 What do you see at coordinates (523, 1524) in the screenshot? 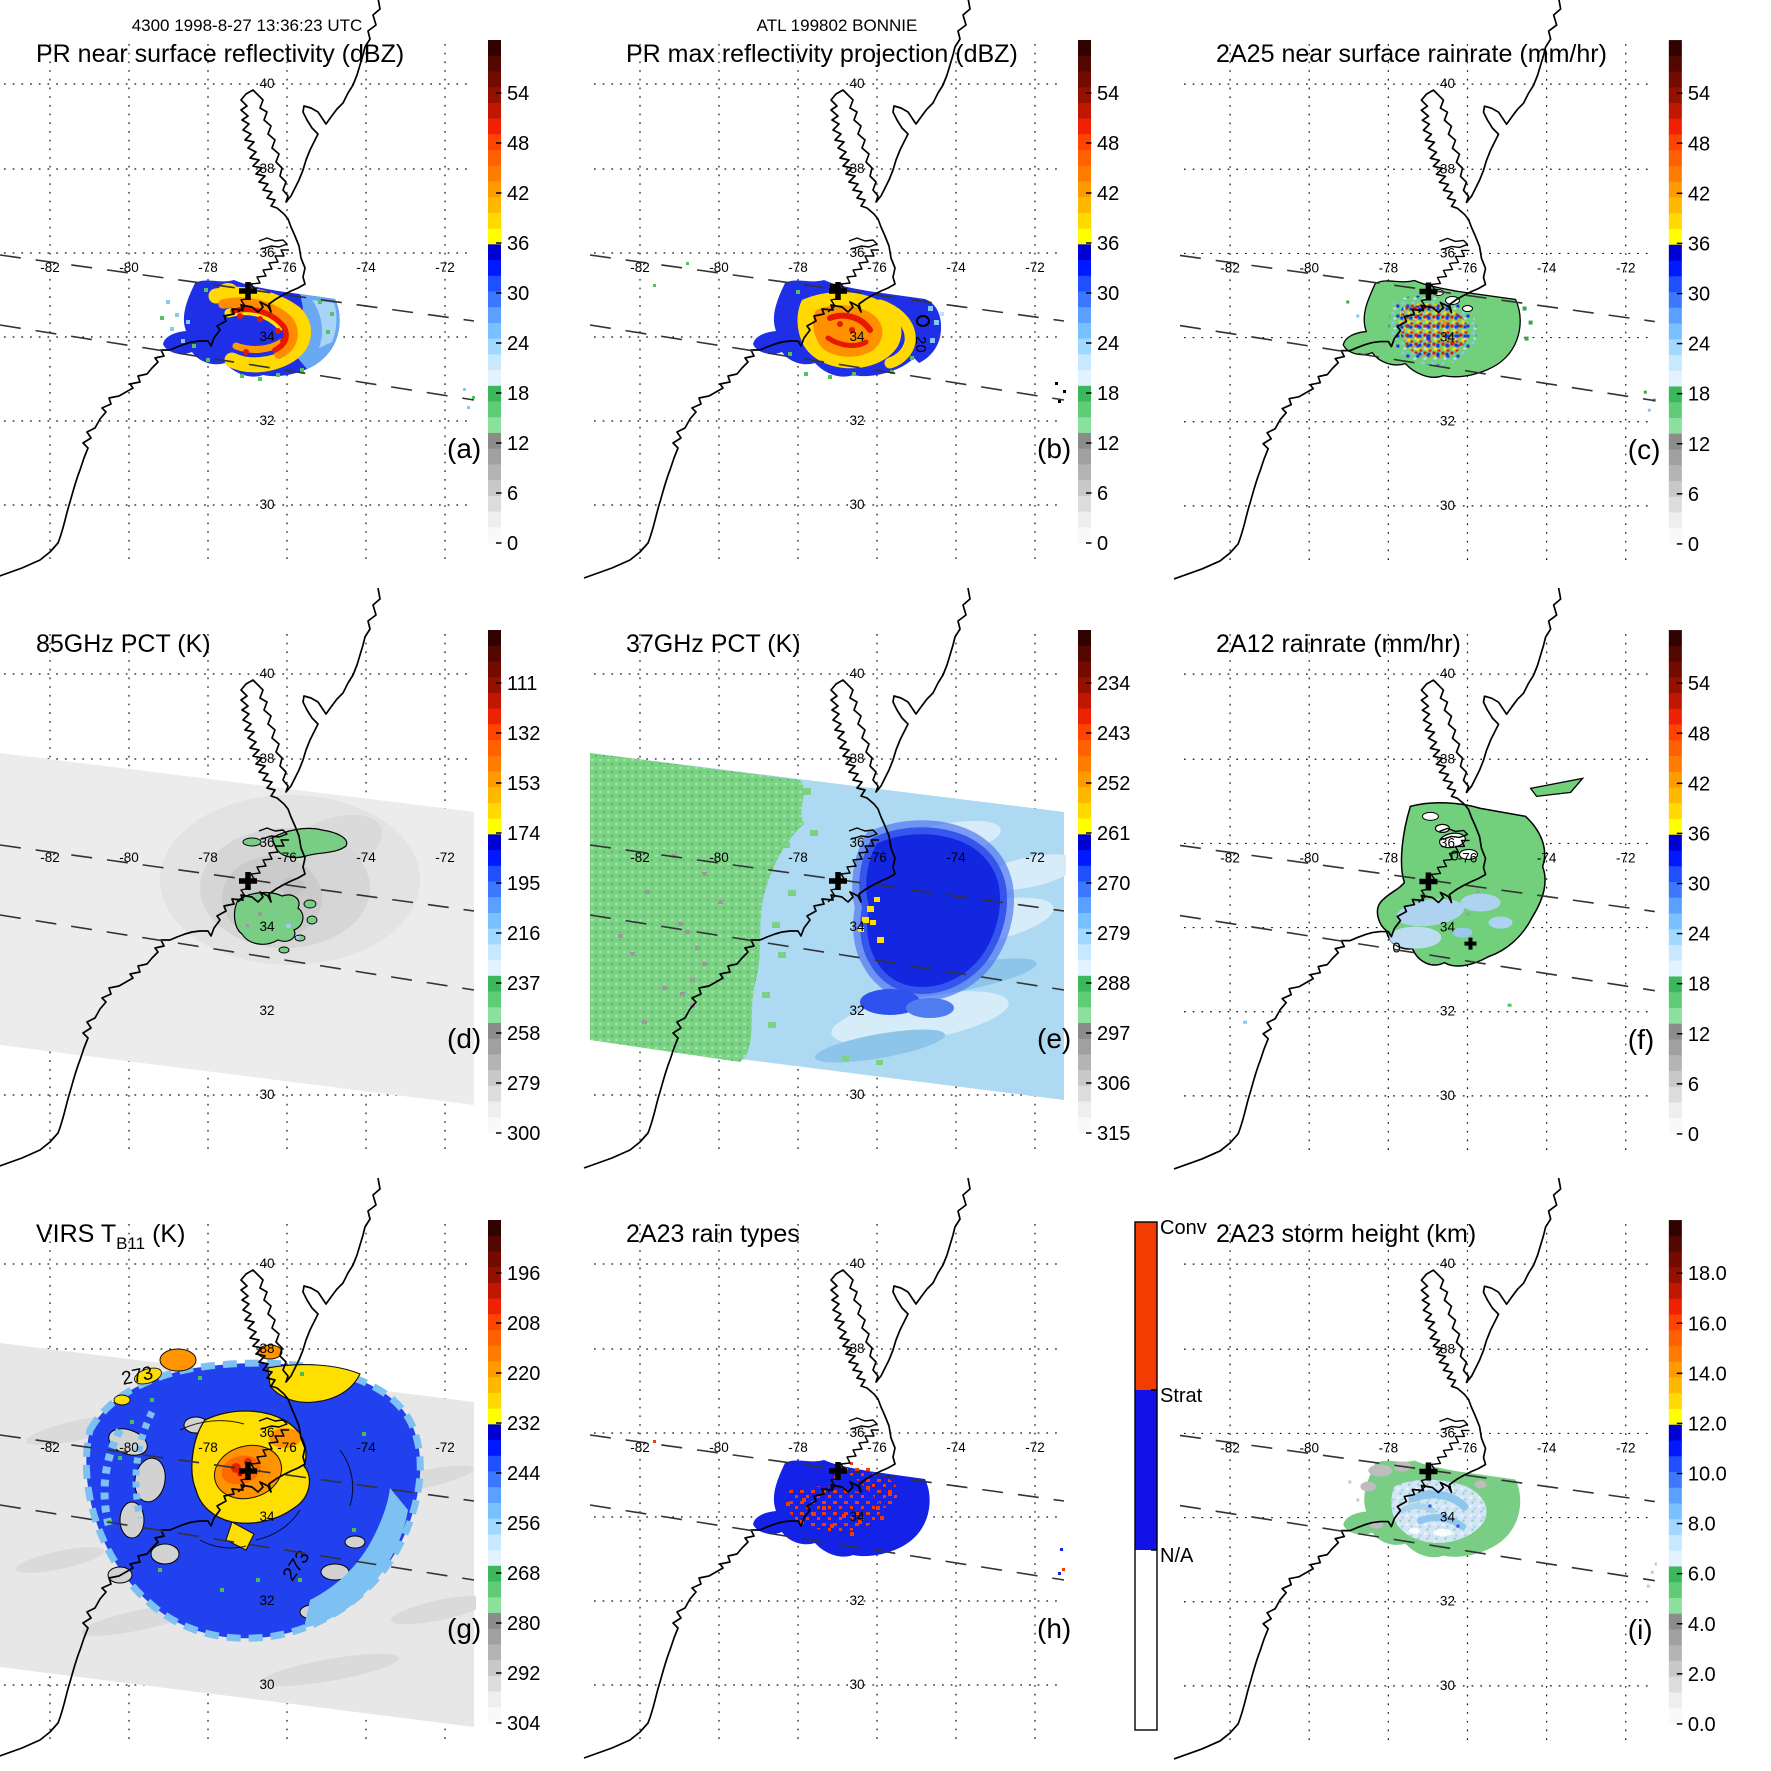
I see `colorbar-tick-label: 256` at bounding box center [523, 1524].